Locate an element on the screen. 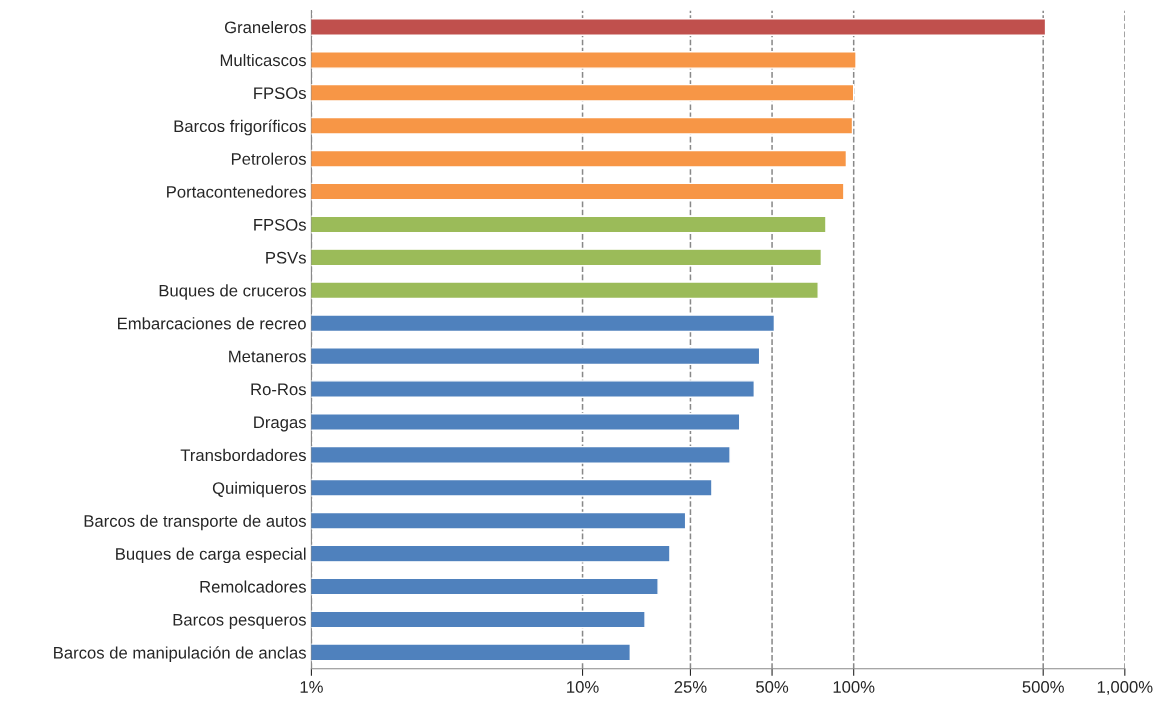  y-tick-label: Barcos frigoríficos is located at coordinates (240, 127).